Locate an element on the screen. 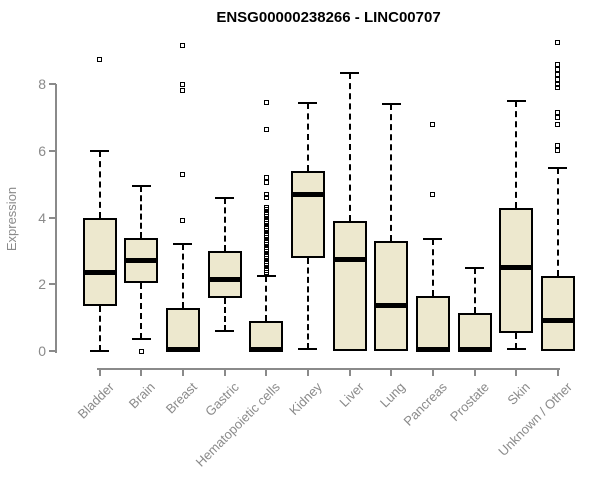 This screenshot has width=600, height=500. chart-title: ENSG00000238266 - LINC00707 is located at coordinates (328, 17).